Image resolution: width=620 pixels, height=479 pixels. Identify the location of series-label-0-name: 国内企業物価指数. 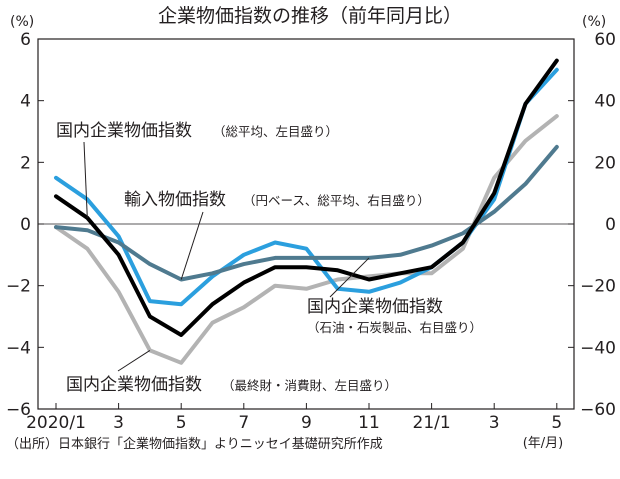
(124, 131).